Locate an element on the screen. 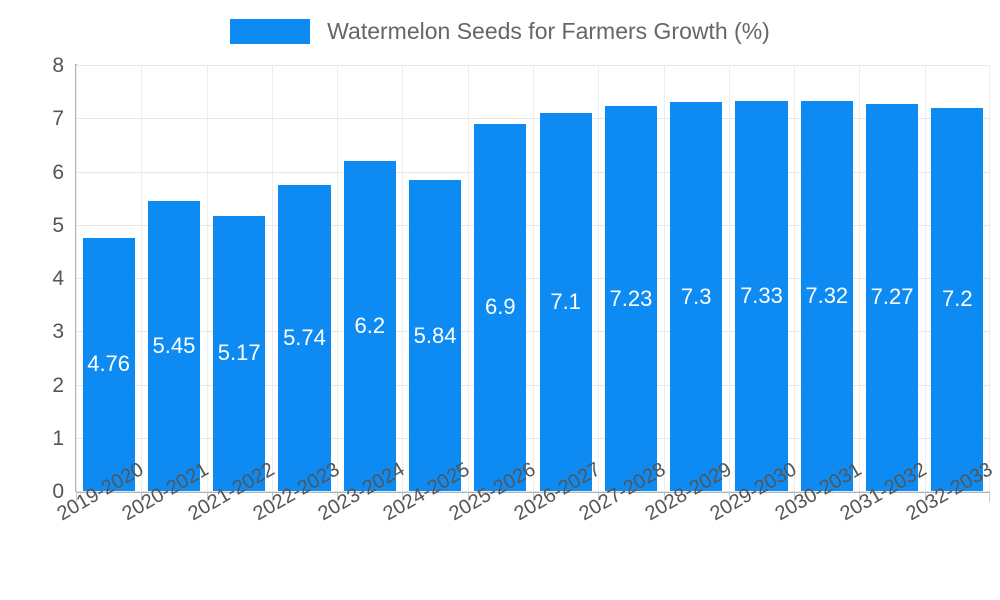  y-axis-tick-label: 3 is located at coordinates (58, 332).